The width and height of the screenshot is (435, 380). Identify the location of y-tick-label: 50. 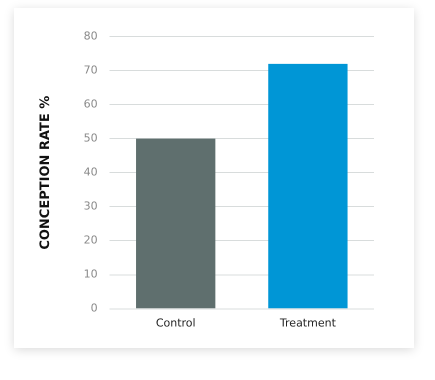
(91, 138).